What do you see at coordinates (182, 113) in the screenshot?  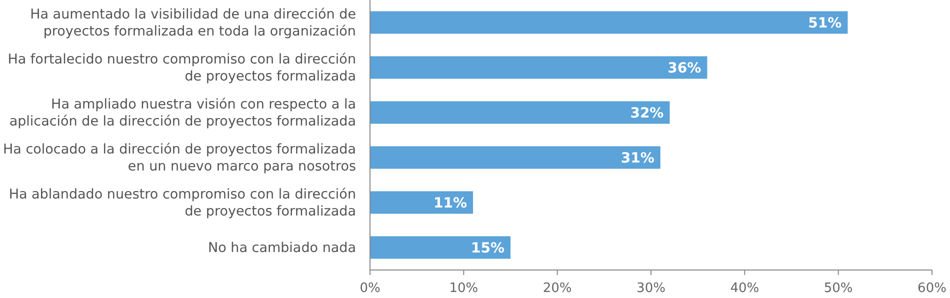 I see `y-tick-label: Ha ampliado nuestra visión con respecto a la aplicación de la dirección de proyectos formalizada` at bounding box center [182, 113].